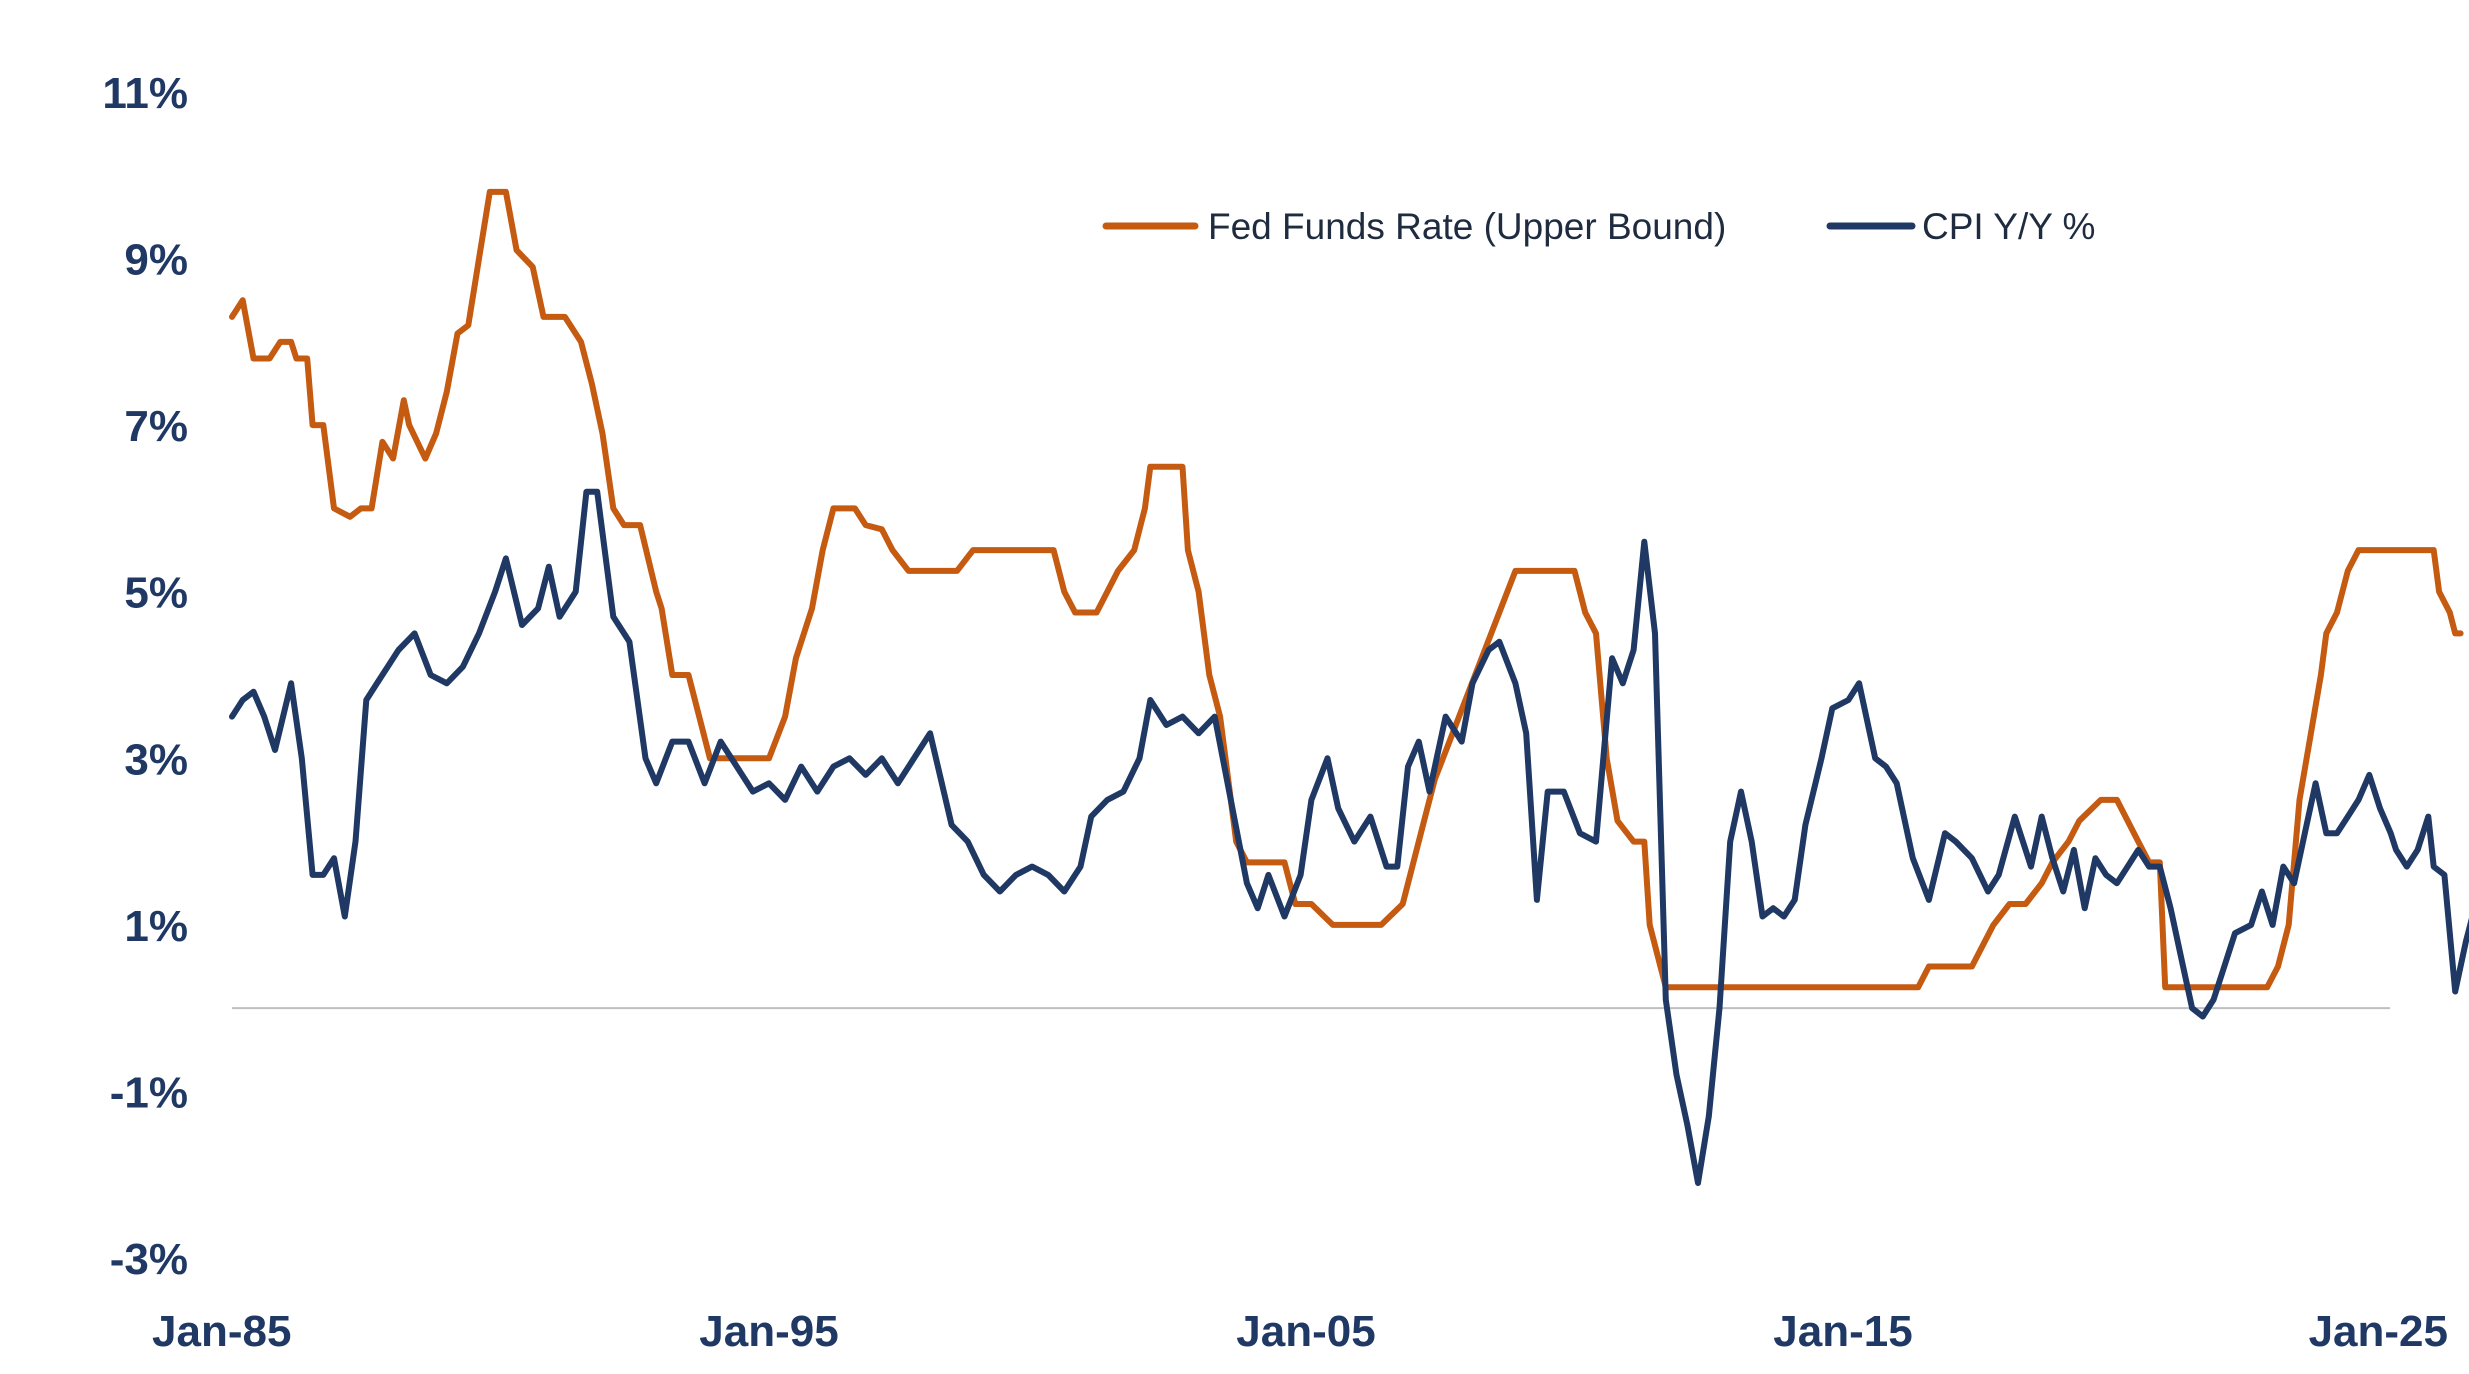 The width and height of the screenshot is (2469, 1374). I want to click on y-tick-label: 1%, so click(156, 926).